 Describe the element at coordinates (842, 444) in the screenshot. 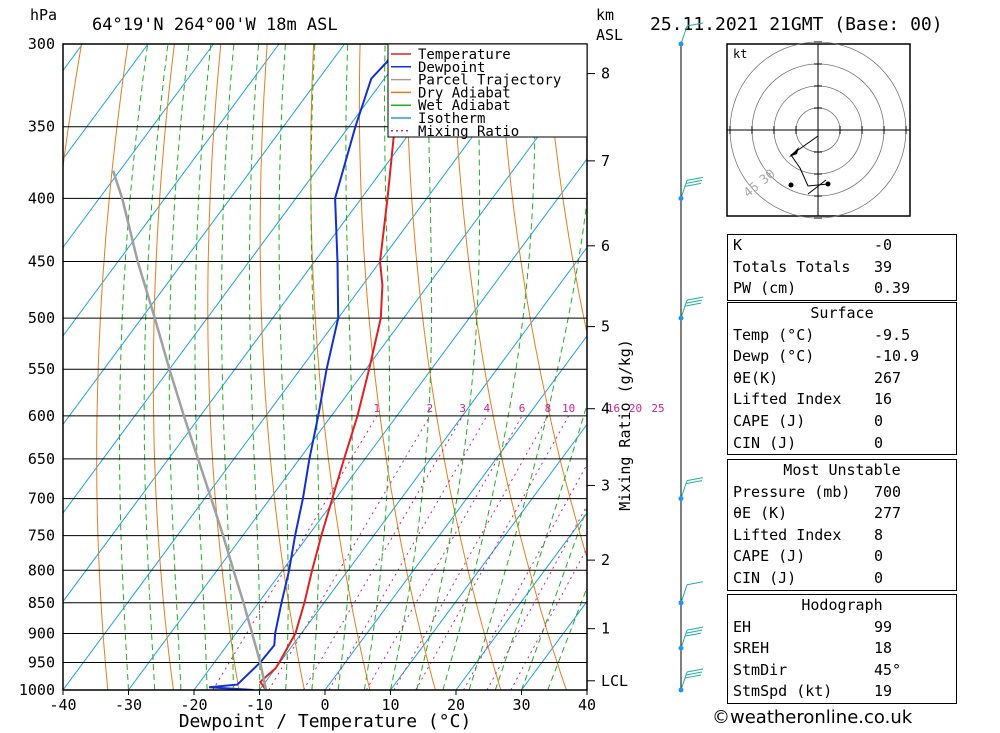

I see `table-row: CIN (J) 0` at that location.